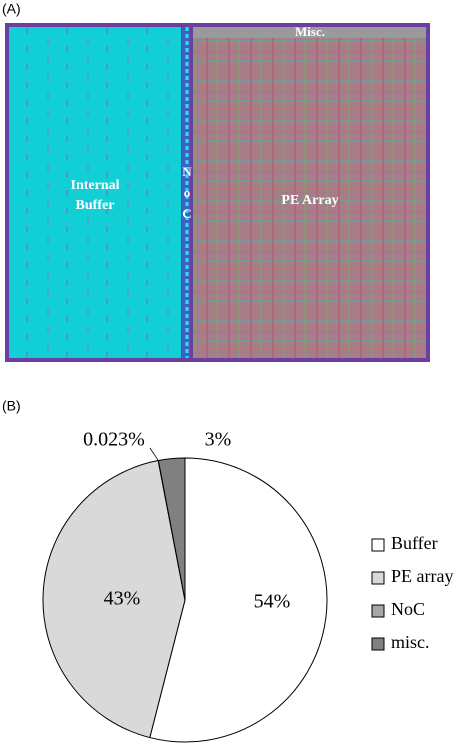  I want to click on noc-region, so click(187, 192).